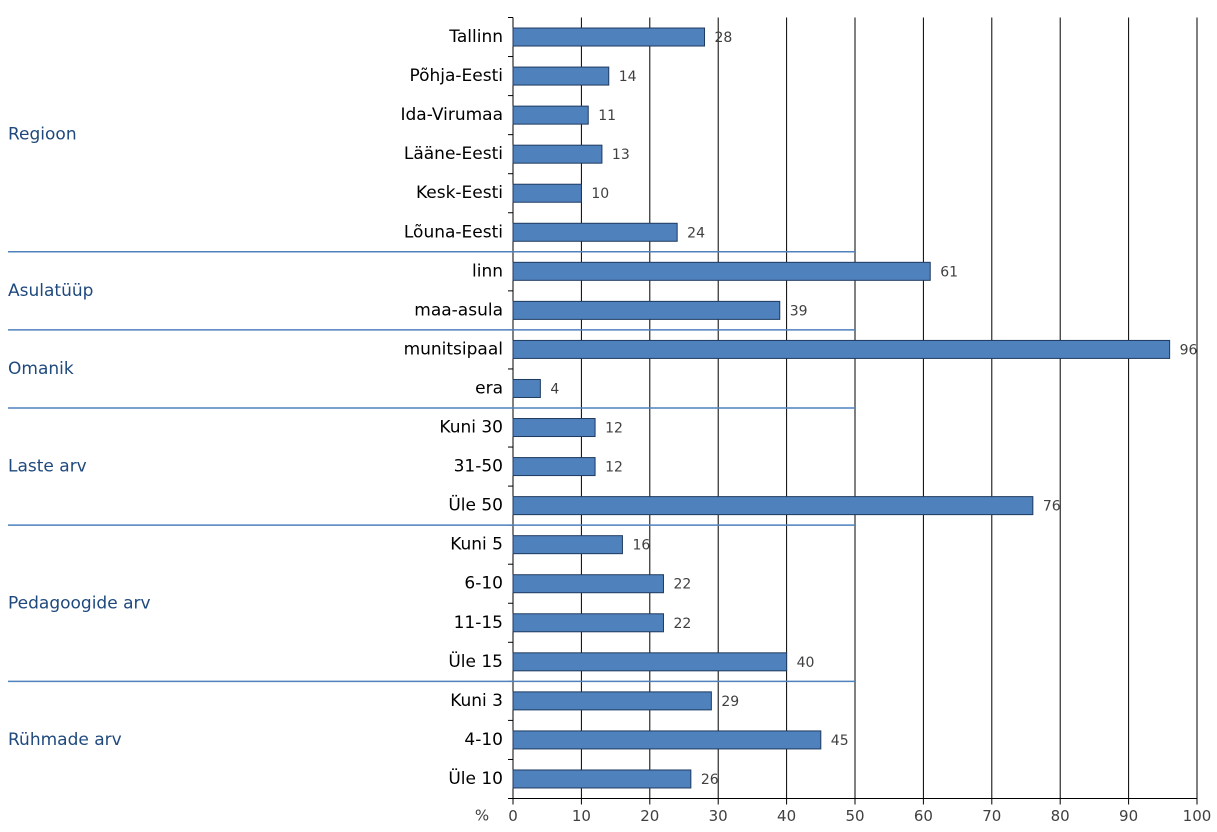 The height and width of the screenshot is (832, 1217). What do you see at coordinates (923, 816) in the screenshot?
I see `x-tick-label: 60` at bounding box center [923, 816].